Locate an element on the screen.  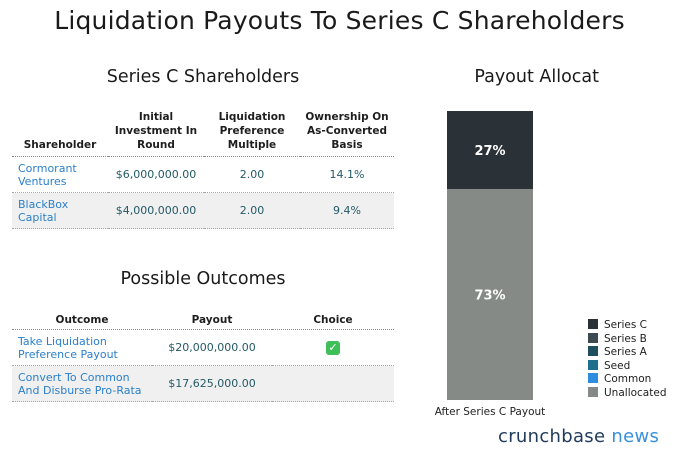
legend-label: Series A is located at coordinates (625, 352).